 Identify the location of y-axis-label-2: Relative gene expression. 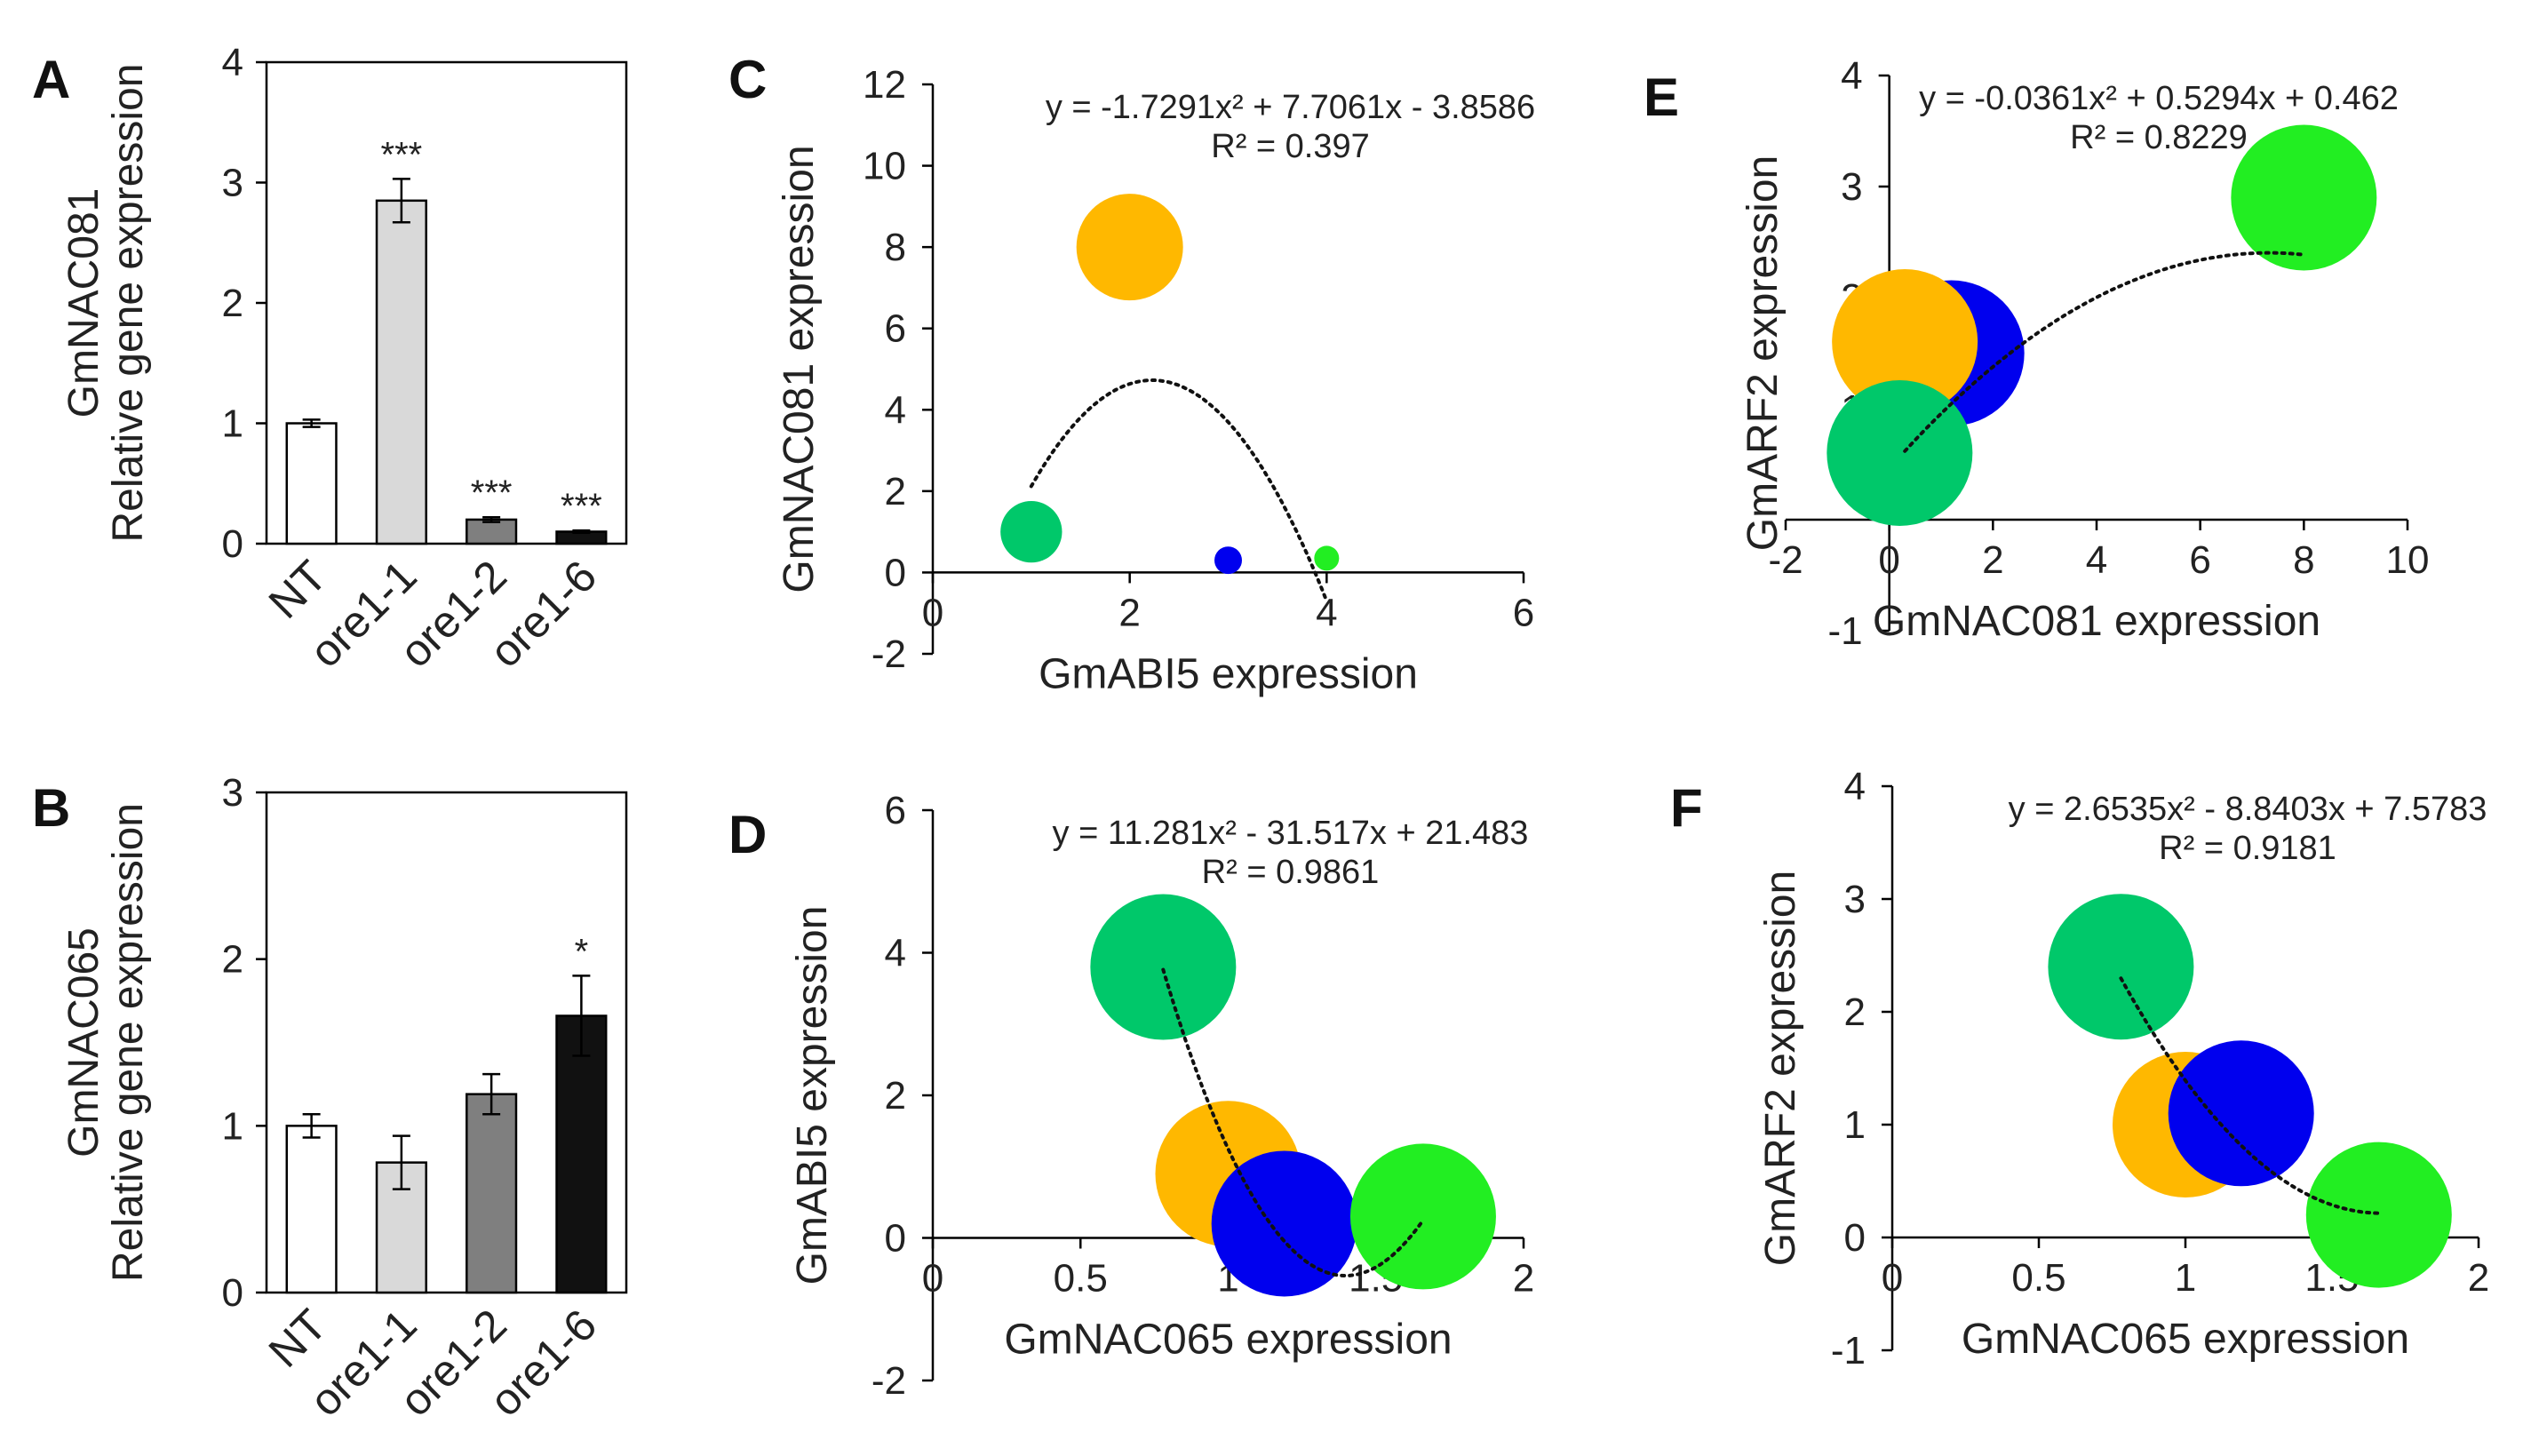
(128, 1042).